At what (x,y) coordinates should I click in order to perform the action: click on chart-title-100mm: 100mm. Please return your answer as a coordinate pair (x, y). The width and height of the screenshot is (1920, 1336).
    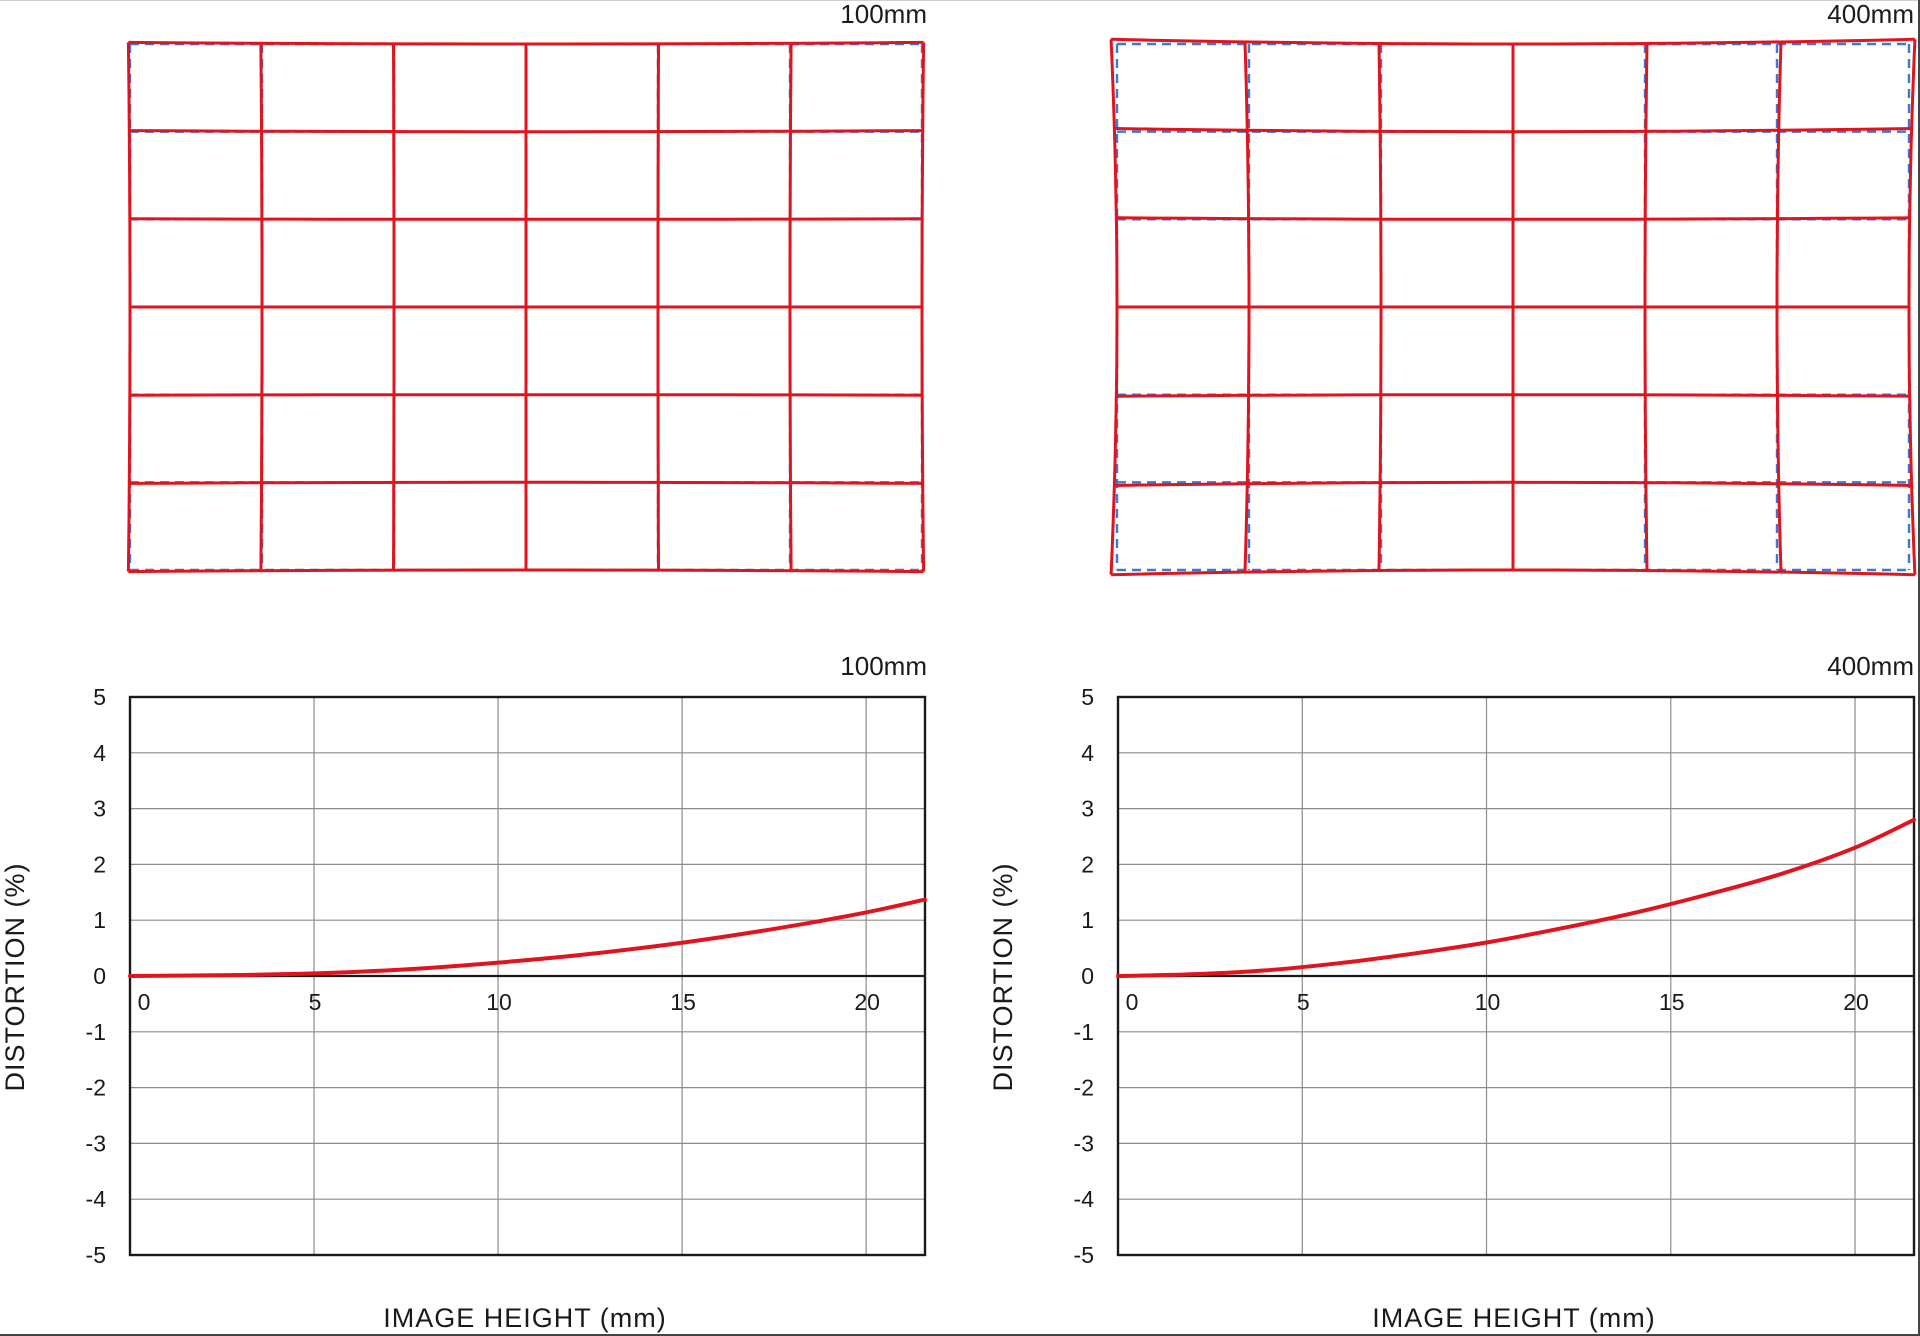
    Looking at the image, I should click on (883, 666).